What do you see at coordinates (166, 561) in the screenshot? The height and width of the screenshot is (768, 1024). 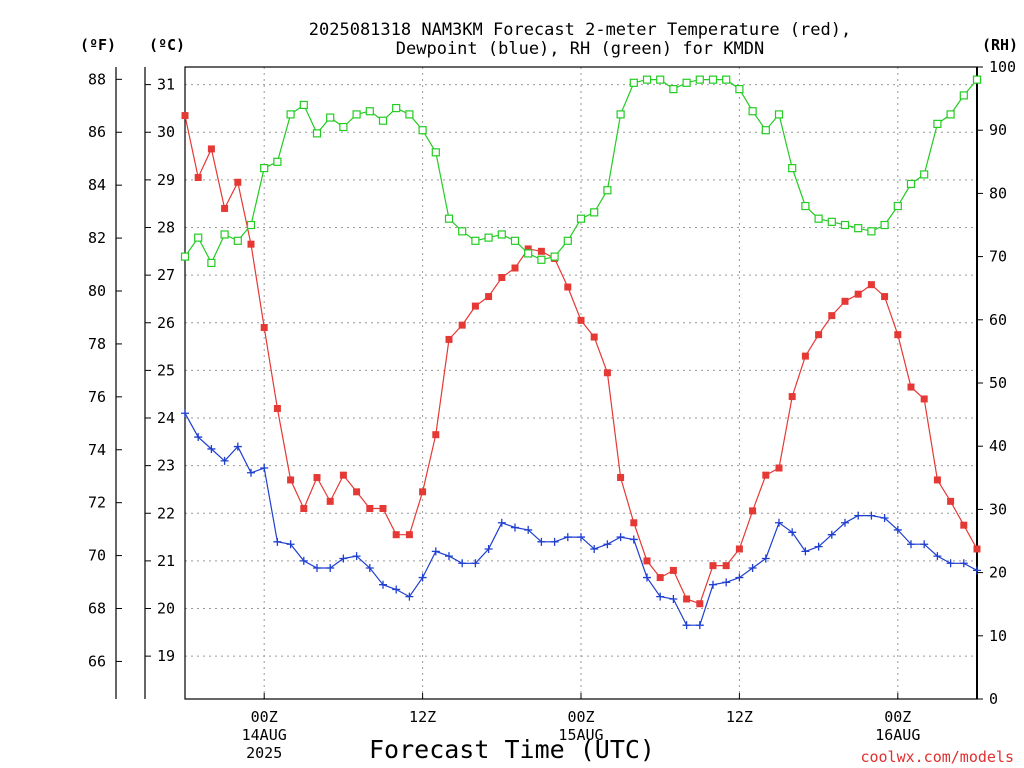 I see `celsius-tick-label: 21` at bounding box center [166, 561].